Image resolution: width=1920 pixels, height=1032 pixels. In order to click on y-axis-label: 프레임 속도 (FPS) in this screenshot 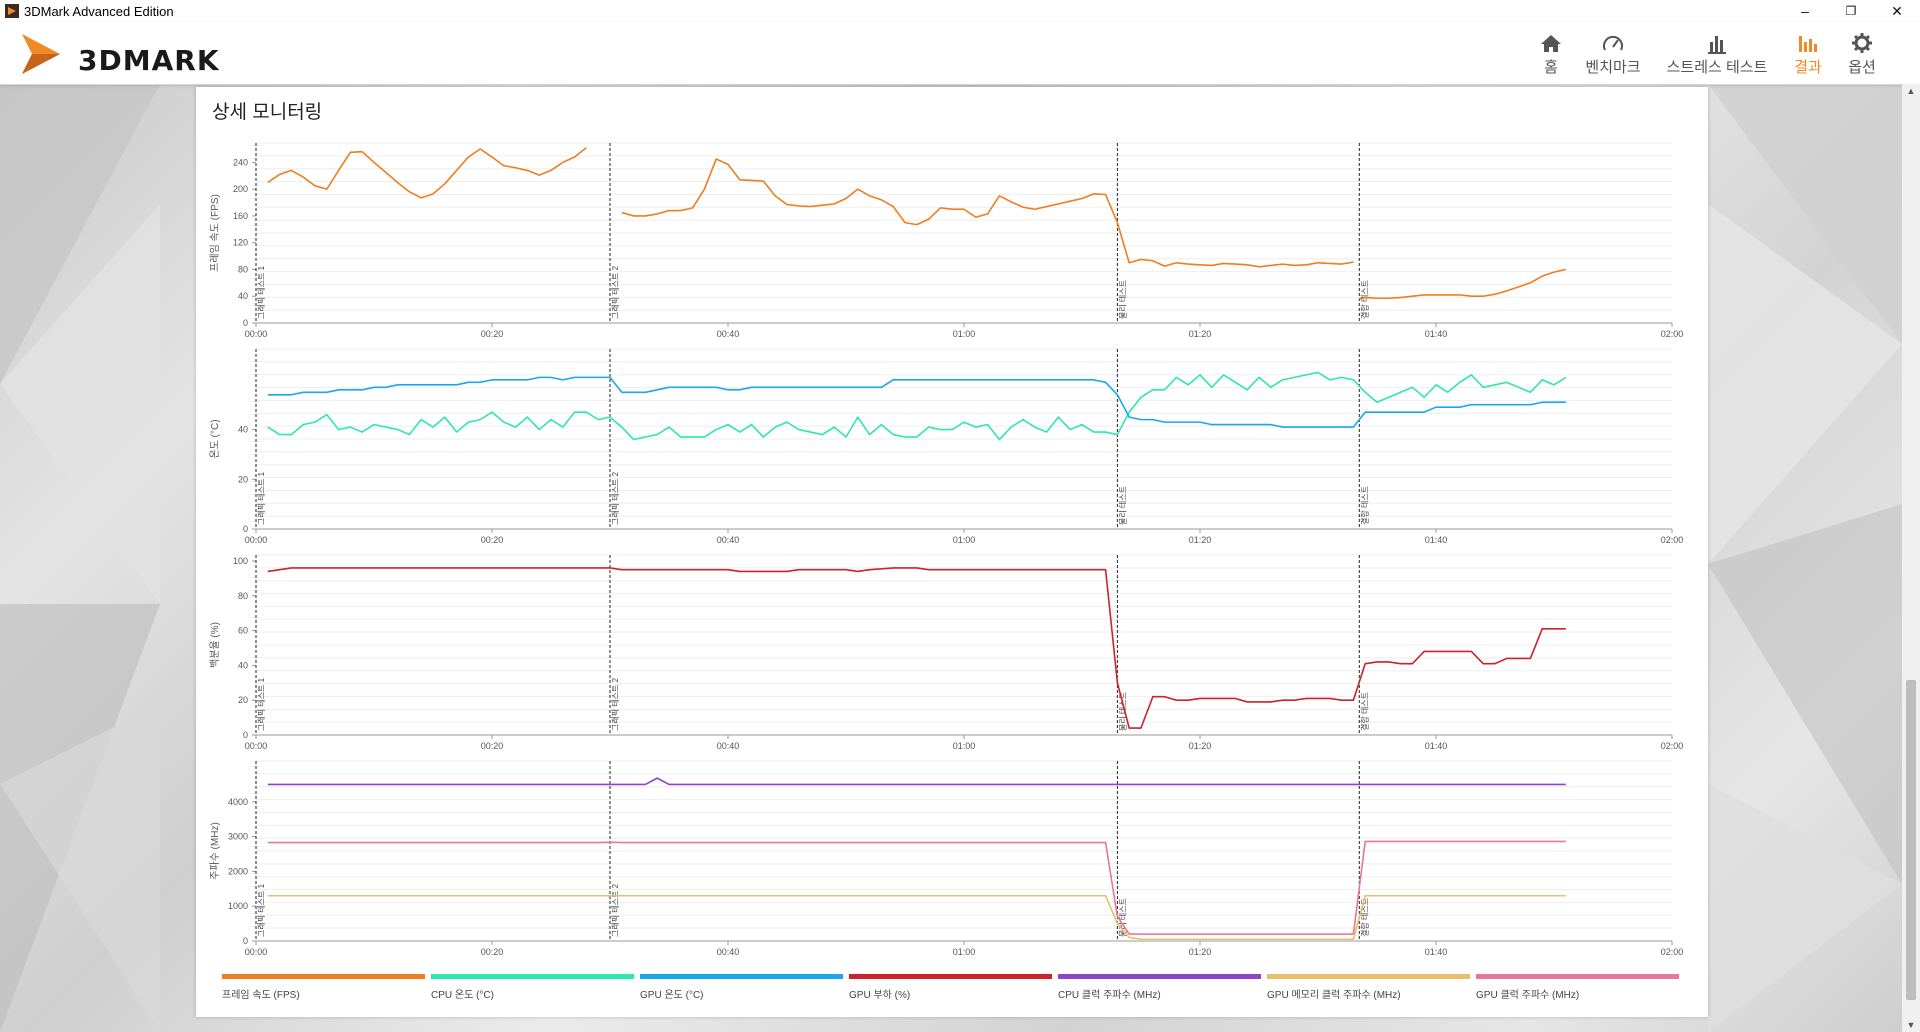, I will do `click(214, 233)`.